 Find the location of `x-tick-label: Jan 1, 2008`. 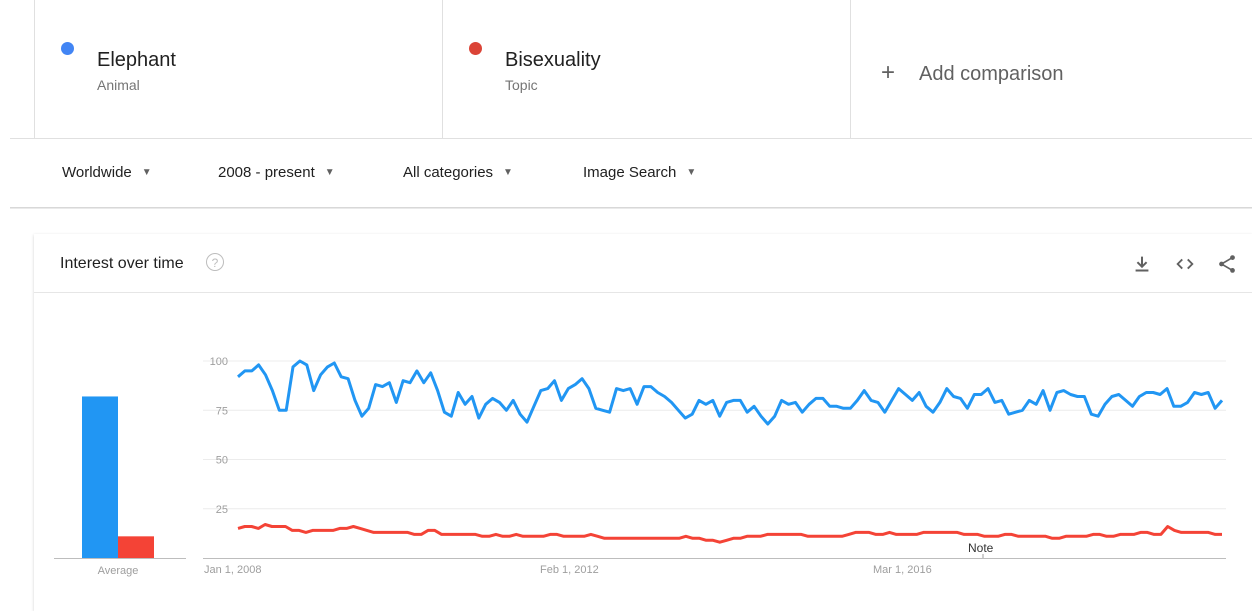

x-tick-label: Jan 1, 2008 is located at coordinates (233, 570).